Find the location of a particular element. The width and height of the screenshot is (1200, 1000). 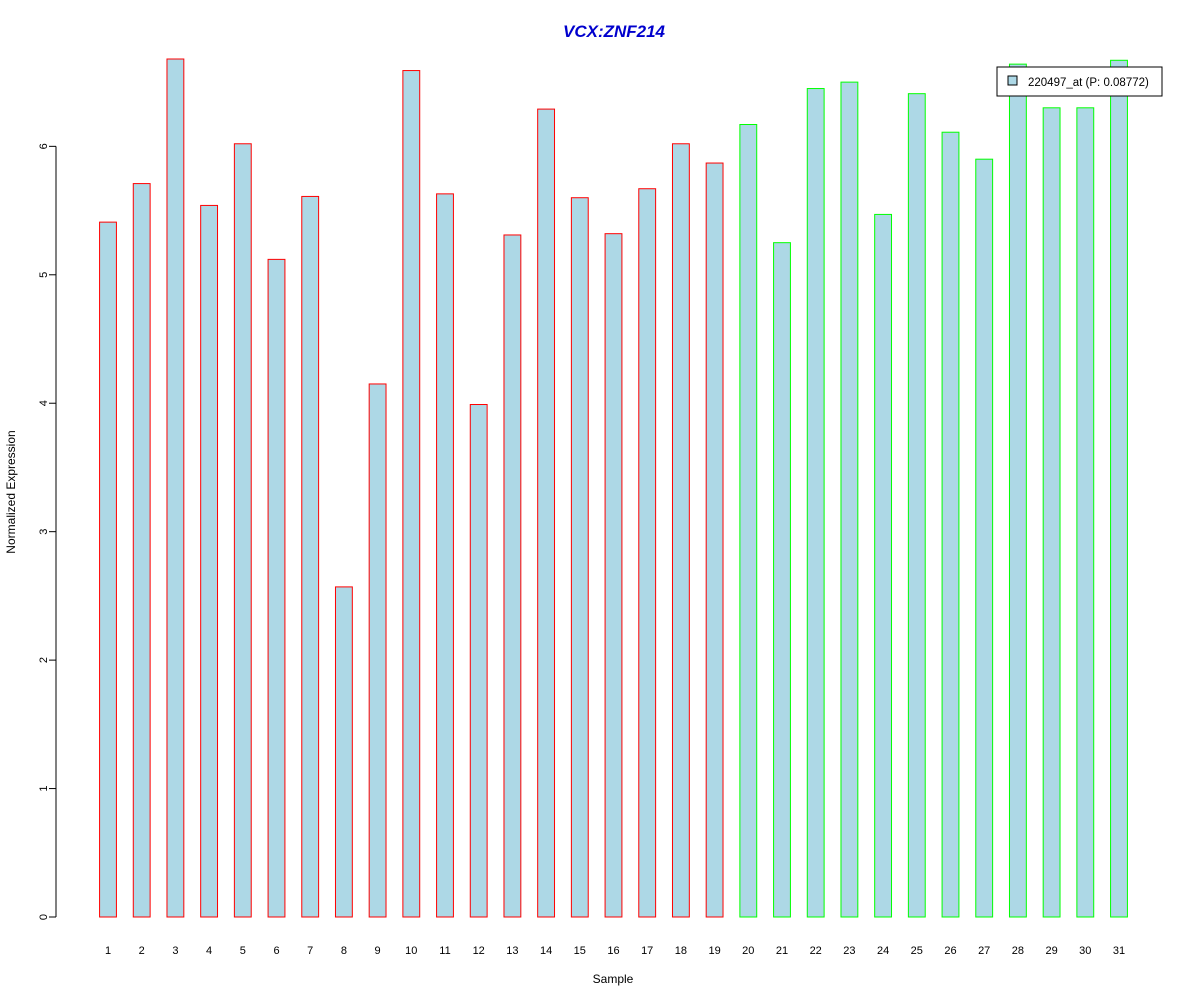

x-tick-label: 10 is located at coordinates (411, 951).